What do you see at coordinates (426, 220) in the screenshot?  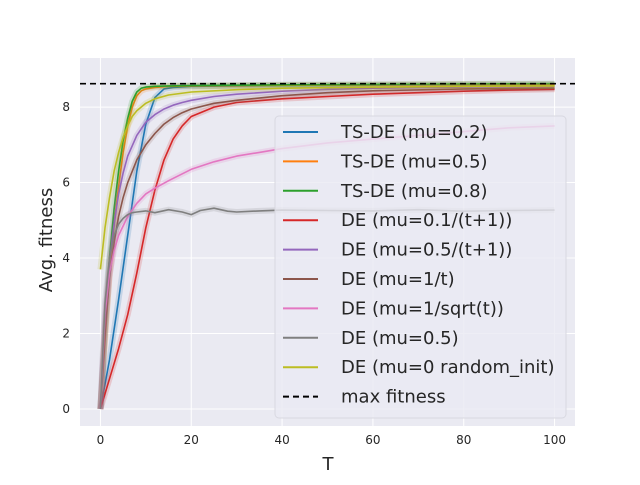 I see `legend-label: DE (mu=0.1/(t+1))` at bounding box center [426, 220].